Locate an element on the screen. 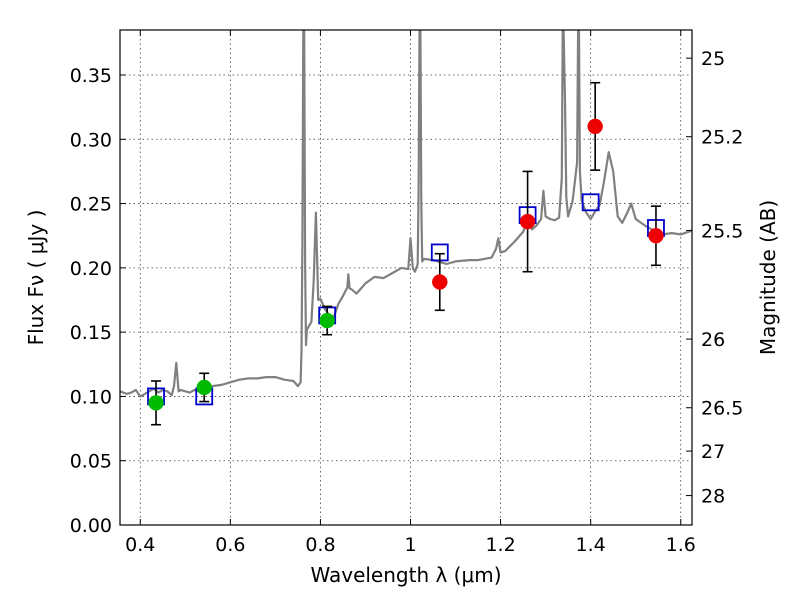 Image resolution: width=800 pixels, height=600 pixels. model-photometry-square is located at coordinates (590, 202).